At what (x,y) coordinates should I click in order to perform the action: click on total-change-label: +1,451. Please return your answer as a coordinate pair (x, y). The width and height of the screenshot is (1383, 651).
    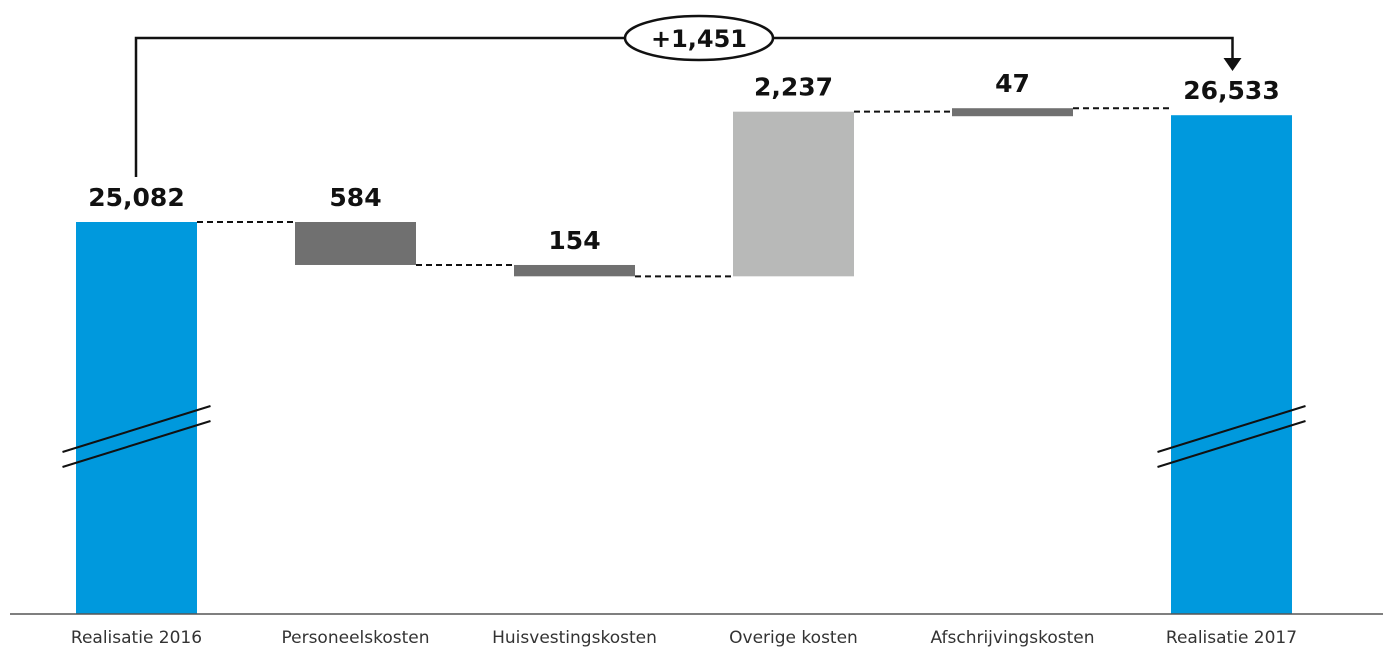
    Looking at the image, I should click on (699, 39).